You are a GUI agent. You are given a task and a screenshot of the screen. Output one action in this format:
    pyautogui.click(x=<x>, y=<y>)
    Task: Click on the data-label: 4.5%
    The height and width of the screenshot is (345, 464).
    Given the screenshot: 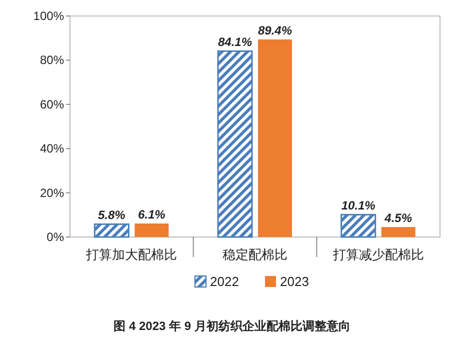 What is the action you would take?
    pyautogui.click(x=398, y=218)
    